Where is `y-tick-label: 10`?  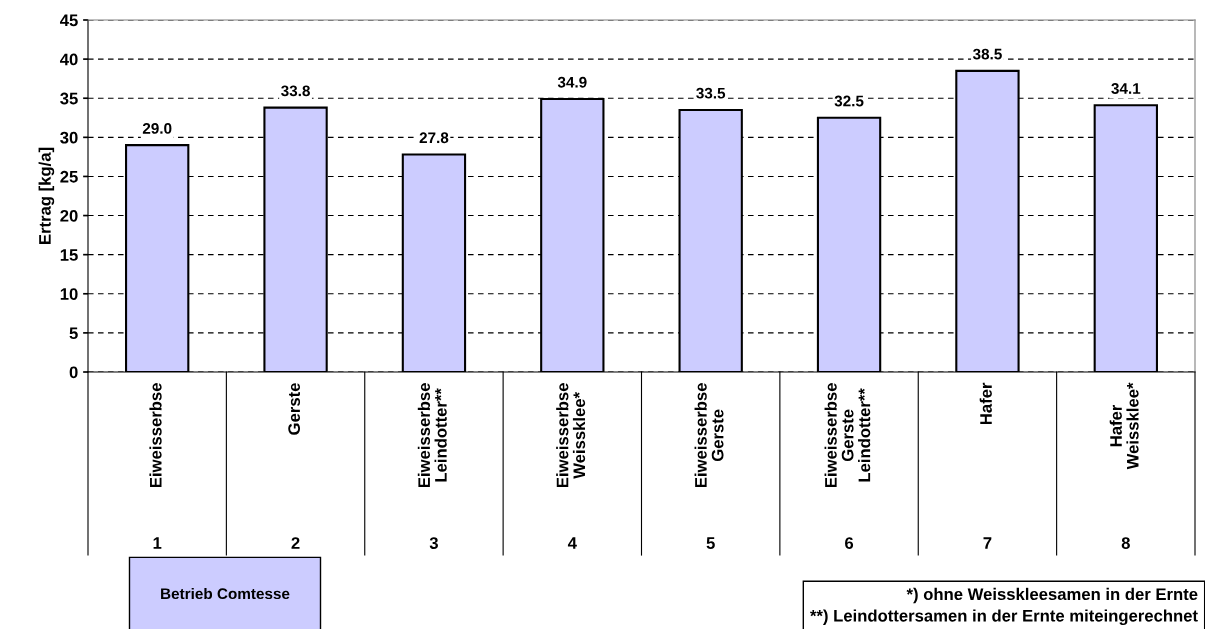
y-tick-label: 10 is located at coordinates (69, 294).